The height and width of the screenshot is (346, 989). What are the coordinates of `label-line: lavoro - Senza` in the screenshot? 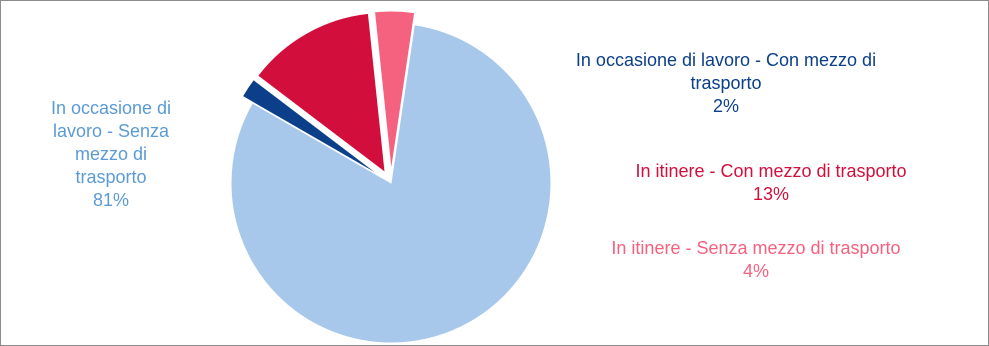 It's located at (111, 131).